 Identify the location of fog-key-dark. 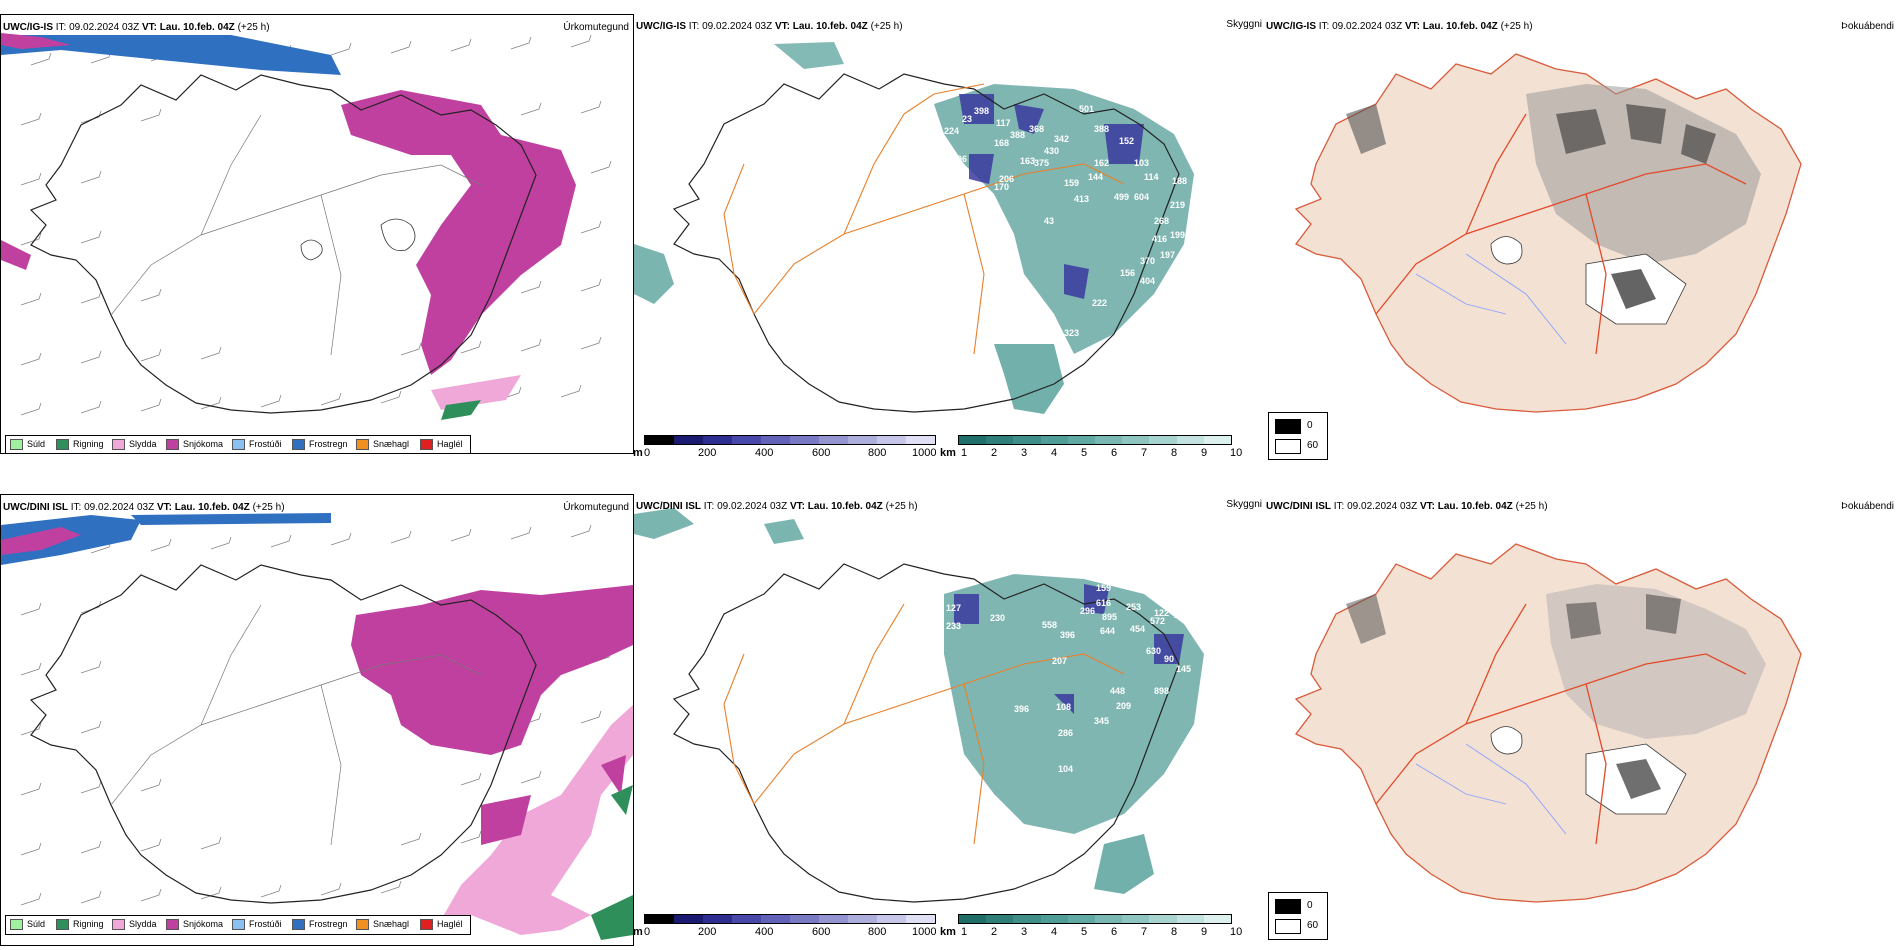
(1288, 906).